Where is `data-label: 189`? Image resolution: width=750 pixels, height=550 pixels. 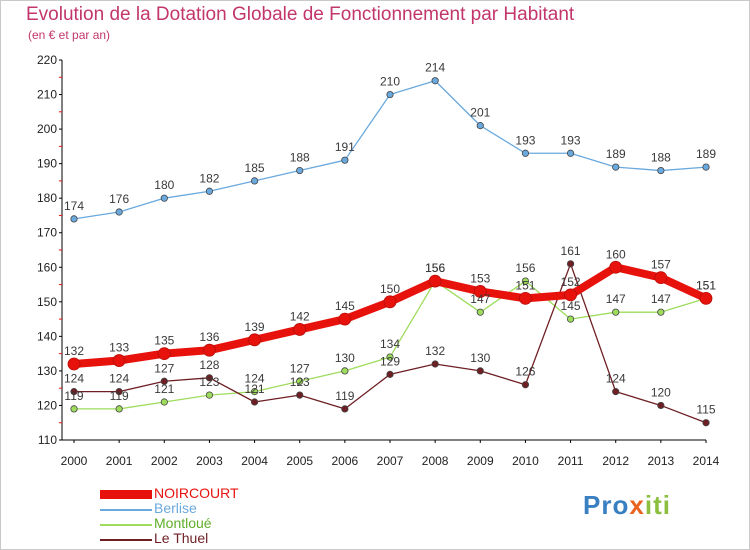 data-label: 189 is located at coordinates (706, 154).